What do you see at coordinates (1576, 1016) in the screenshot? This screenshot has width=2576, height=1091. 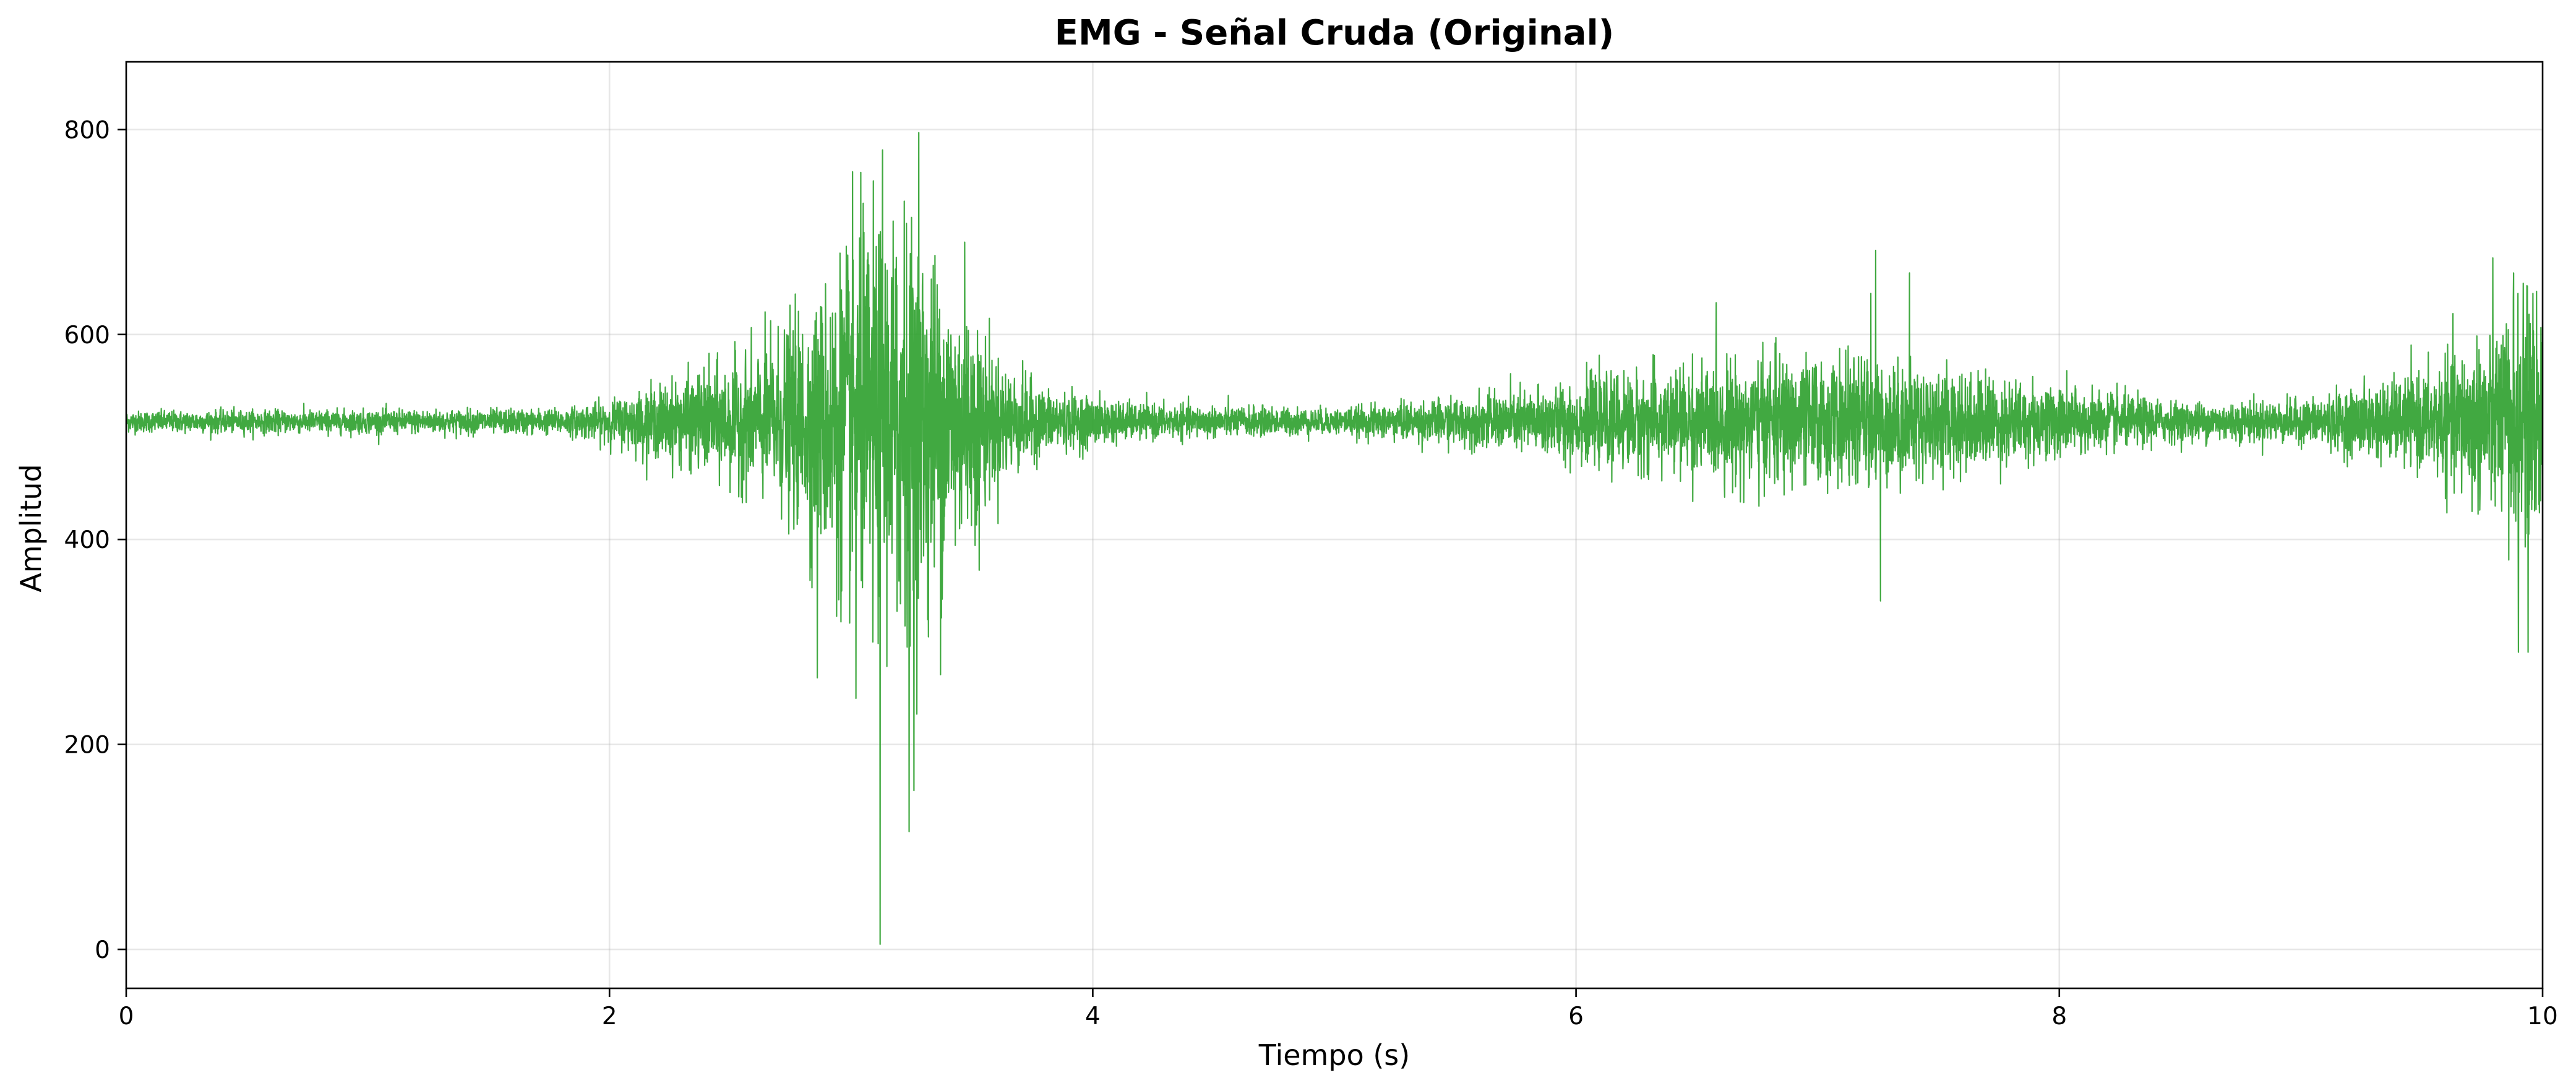 I see `x-tick-label: 6` at bounding box center [1576, 1016].